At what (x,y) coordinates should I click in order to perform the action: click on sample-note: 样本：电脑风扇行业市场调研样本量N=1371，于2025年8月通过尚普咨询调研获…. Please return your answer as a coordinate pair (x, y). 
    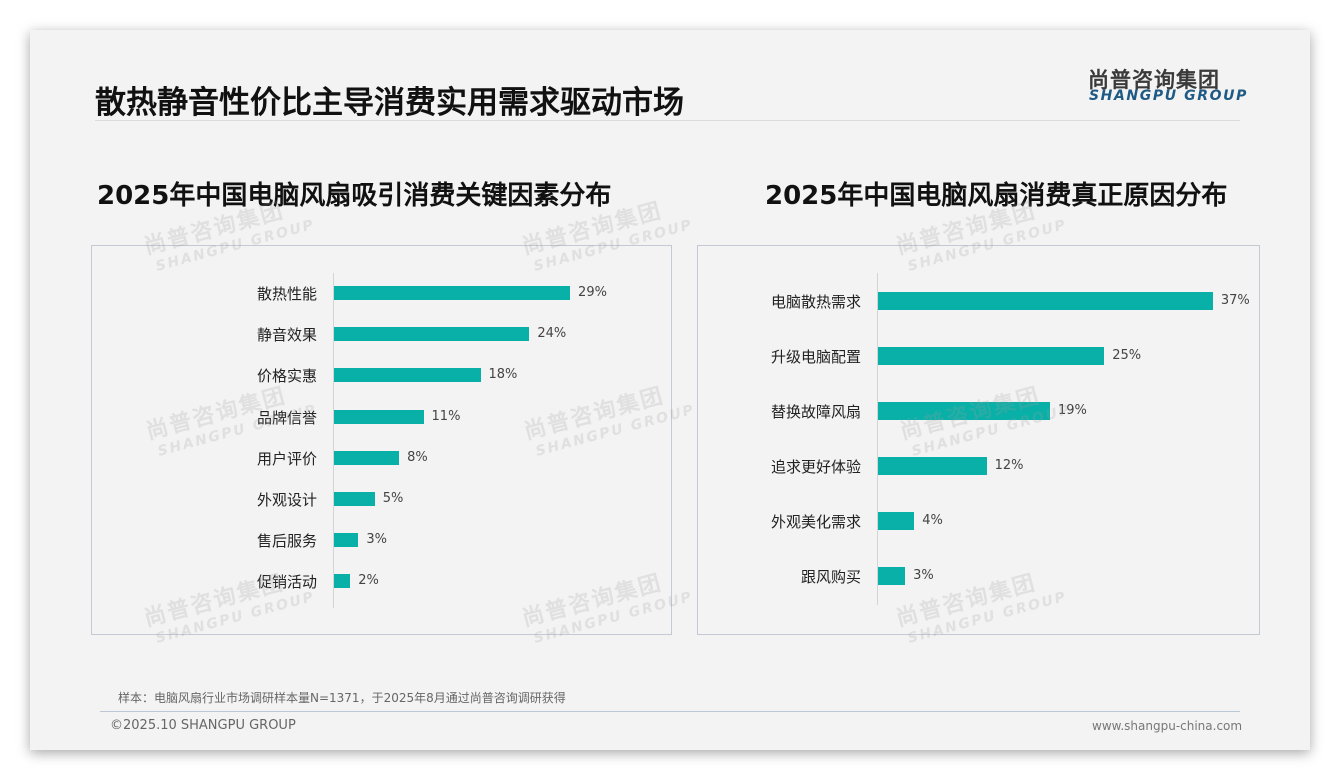
    Looking at the image, I should click on (342, 698).